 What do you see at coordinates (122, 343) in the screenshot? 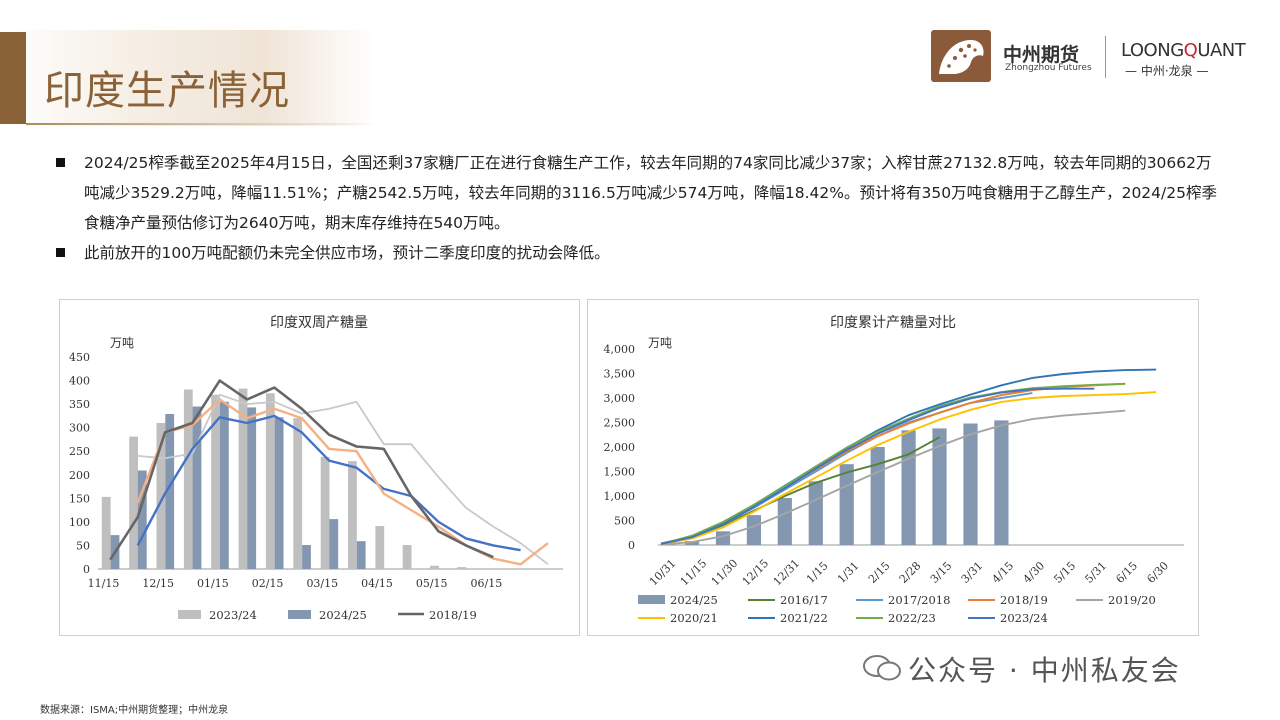
I see `y-axis-unit: 万吨` at bounding box center [122, 343].